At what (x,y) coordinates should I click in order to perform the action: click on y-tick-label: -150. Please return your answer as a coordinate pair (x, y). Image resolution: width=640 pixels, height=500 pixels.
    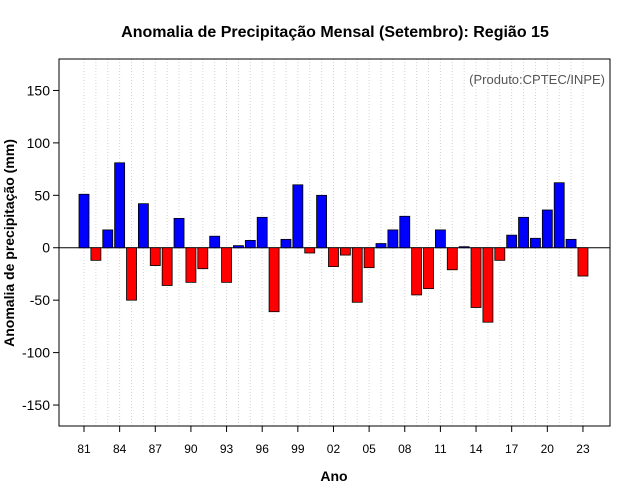
    Looking at the image, I should click on (36, 405).